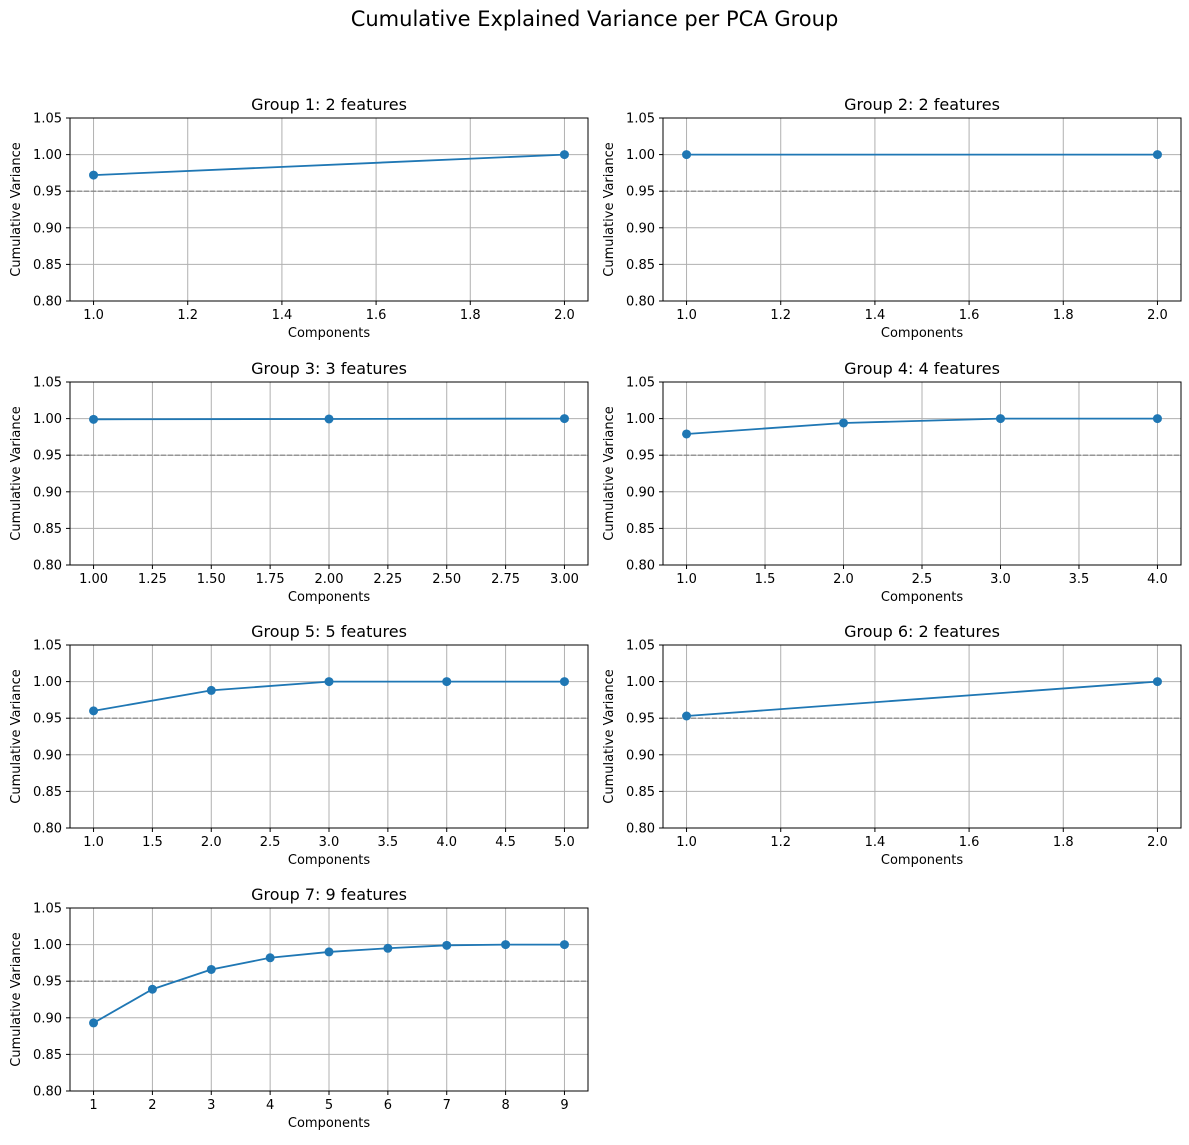 Image resolution: width=1189 pixels, height=1145 pixels. Describe the element at coordinates (564, 842) in the screenshot. I see `x-tick-label: 5.0` at that location.